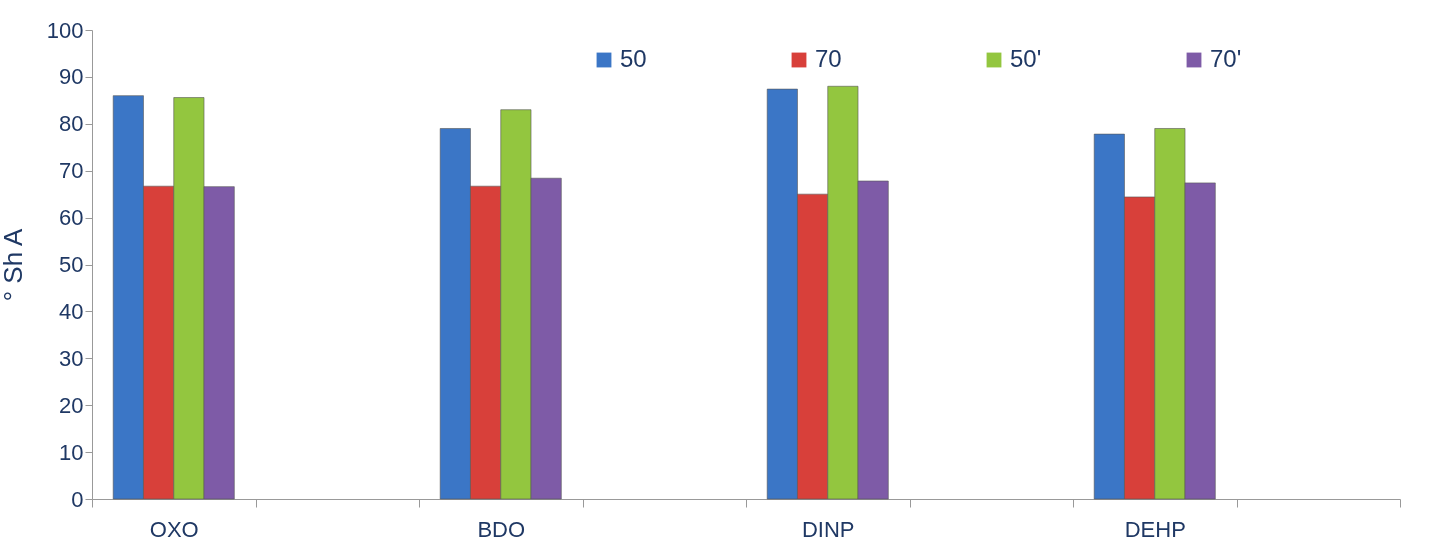 Image resolution: width=1445 pixels, height=546 pixels. I want to click on y-tick-label: 30, so click(71, 358).